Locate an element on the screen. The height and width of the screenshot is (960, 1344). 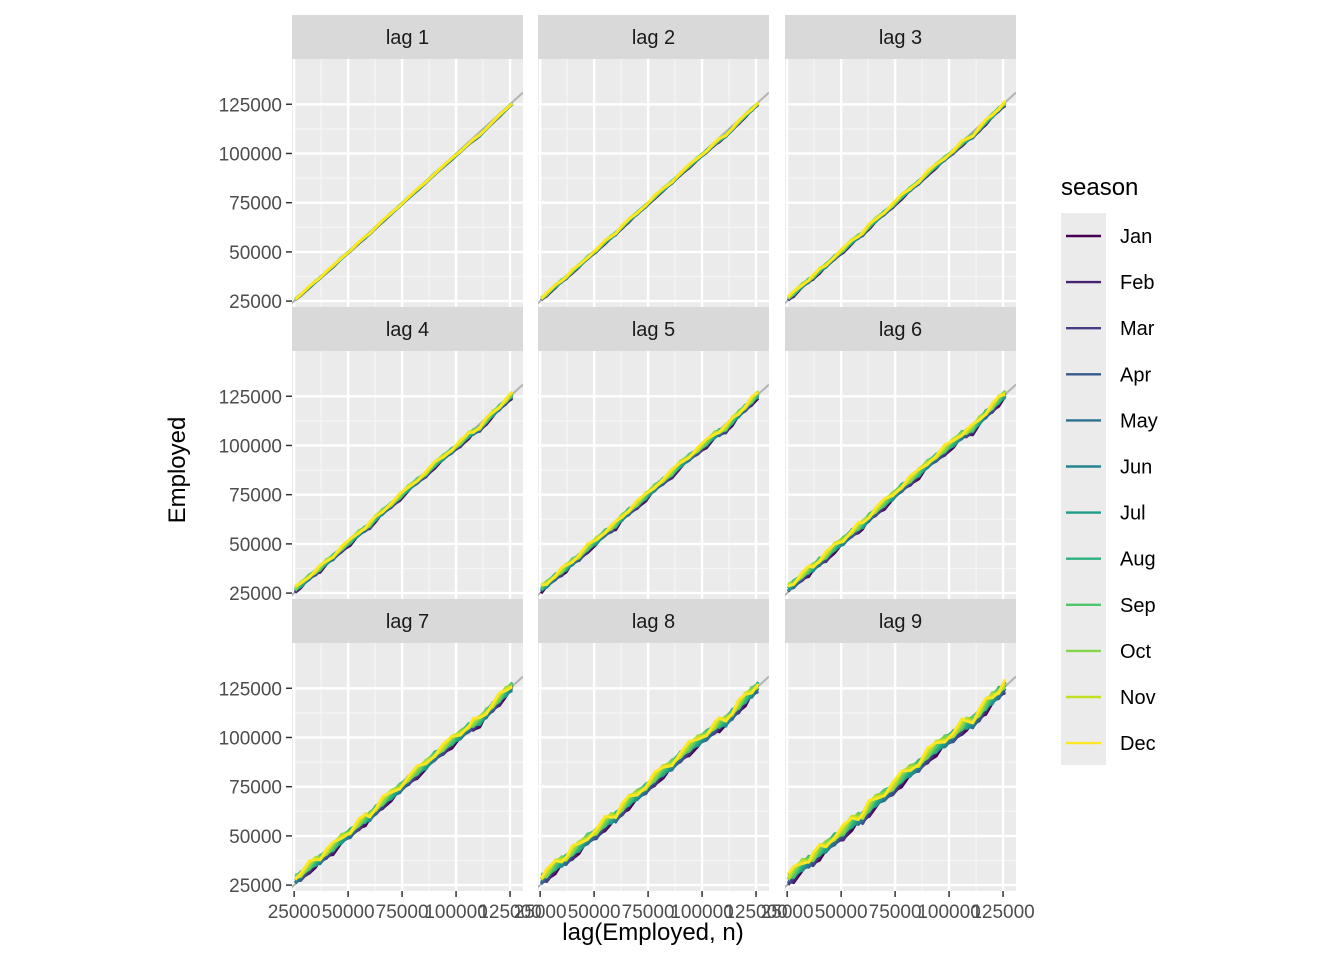
facet-panel: lag 8 is located at coordinates (653, 745).